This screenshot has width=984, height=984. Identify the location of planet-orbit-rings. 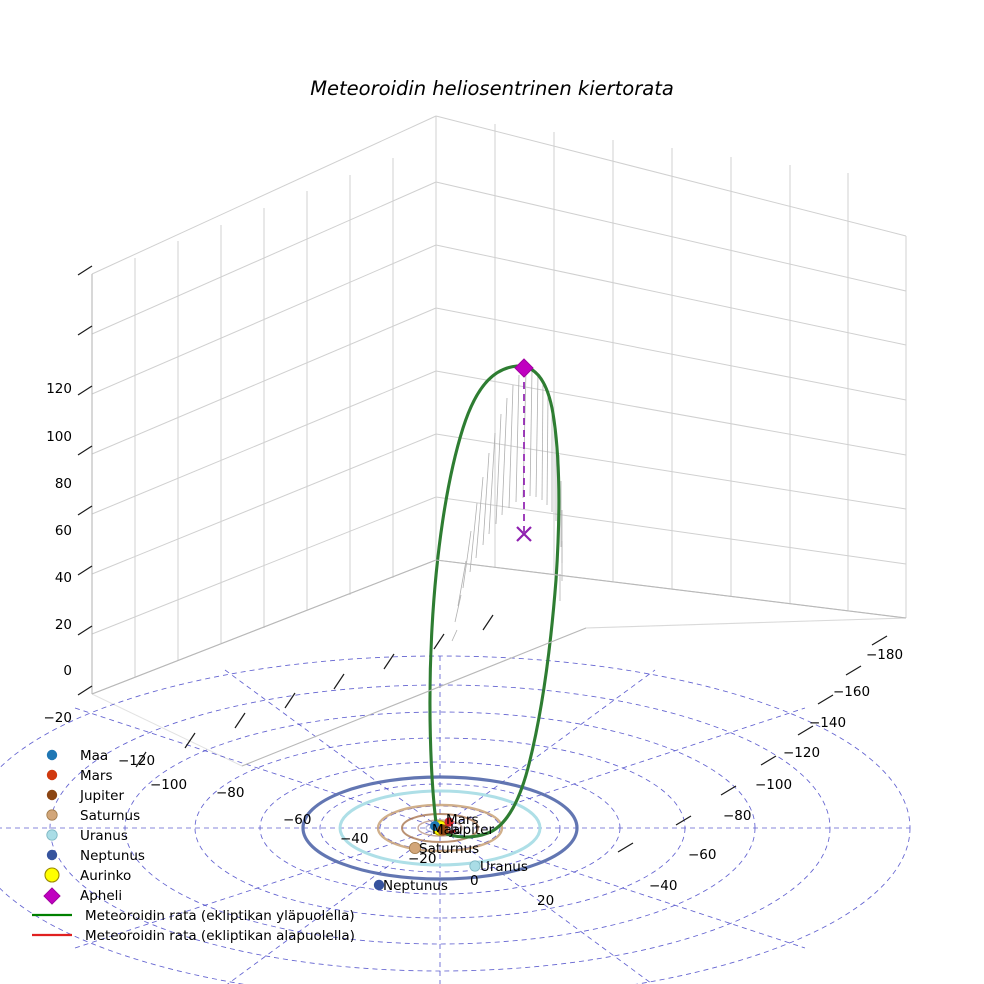
(440, 828).